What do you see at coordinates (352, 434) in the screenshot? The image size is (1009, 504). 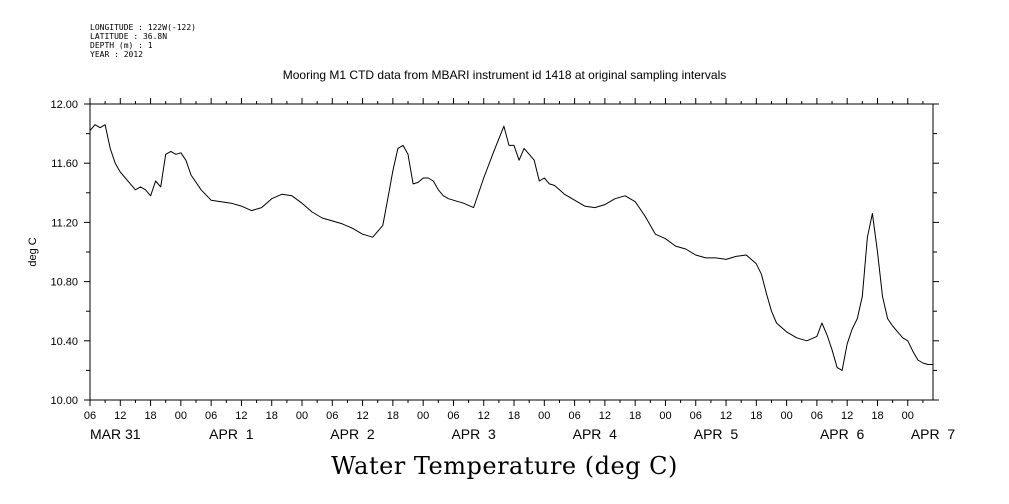 I see `x-date-label: APR 2` at bounding box center [352, 434].